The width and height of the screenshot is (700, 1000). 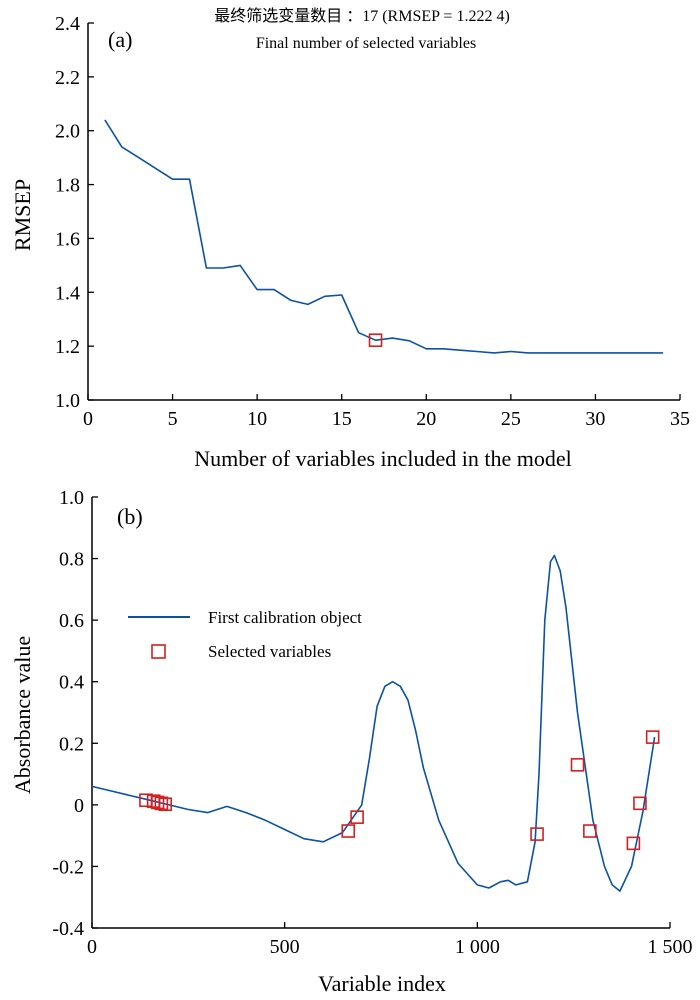 What do you see at coordinates (68, 867) in the screenshot?
I see `panel-b-y-tick-label: -0.2` at bounding box center [68, 867].